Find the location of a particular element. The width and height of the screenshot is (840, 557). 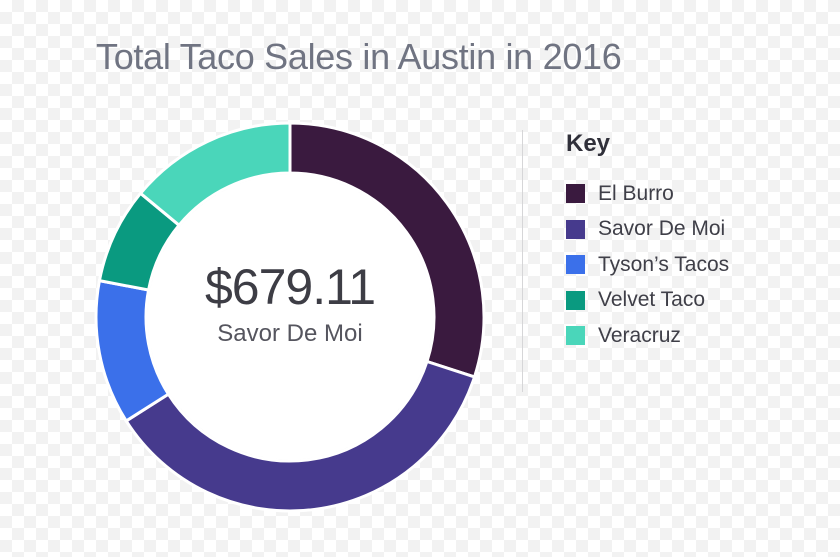

legend-item-savor-de-moi: Savor De Moi is located at coordinates (647, 230).